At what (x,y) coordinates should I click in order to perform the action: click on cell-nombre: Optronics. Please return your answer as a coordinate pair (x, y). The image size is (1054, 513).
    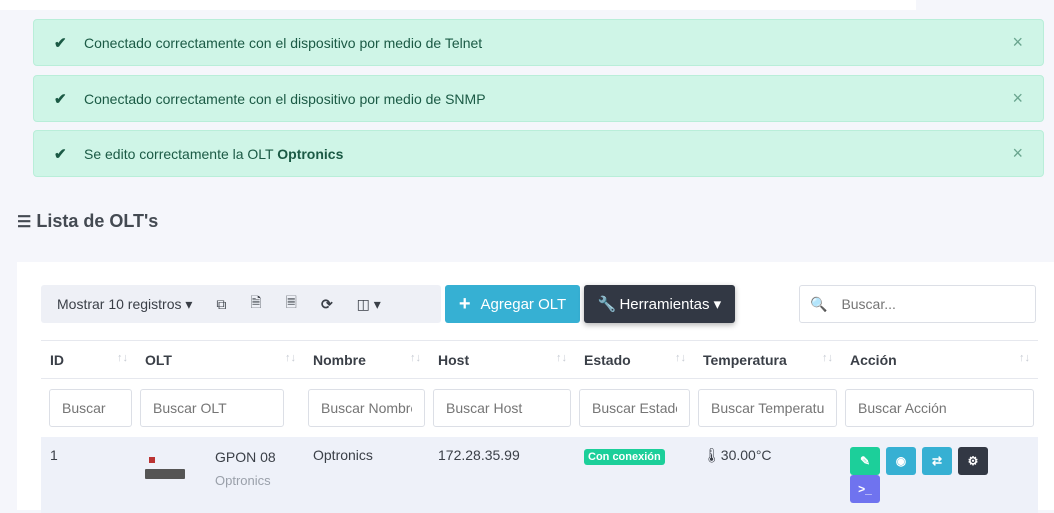
    Looking at the image, I should click on (366, 474).